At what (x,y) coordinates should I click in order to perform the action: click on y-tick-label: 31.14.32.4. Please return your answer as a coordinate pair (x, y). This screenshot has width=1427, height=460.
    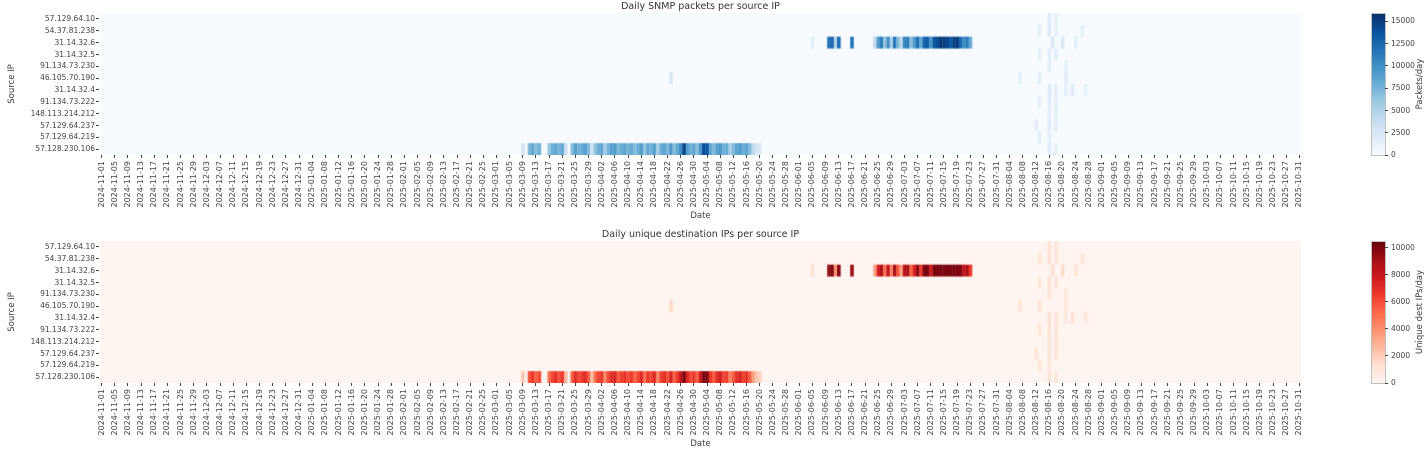
    Looking at the image, I should click on (74, 90).